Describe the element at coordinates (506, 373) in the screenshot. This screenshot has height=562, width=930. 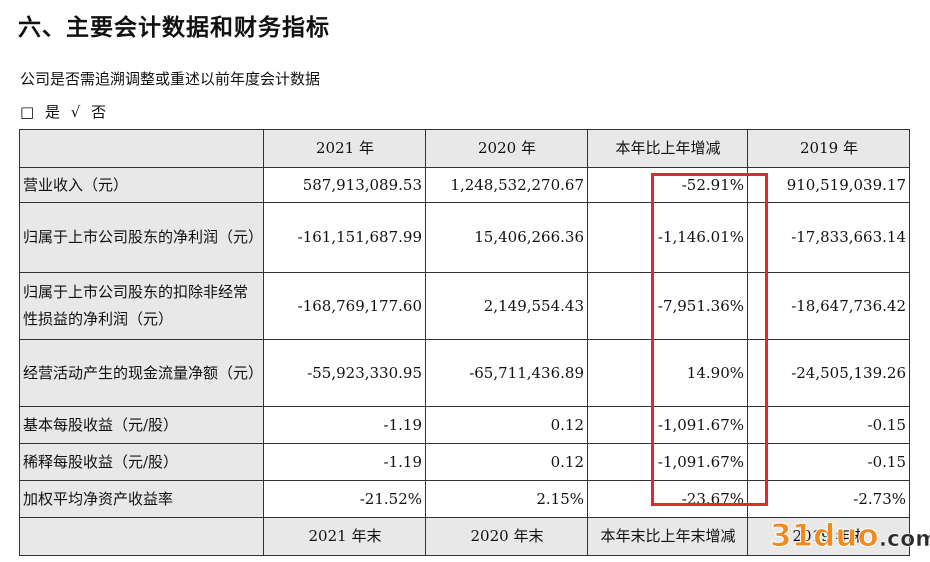
I see `cell-value: -65,711,436.89` at that location.